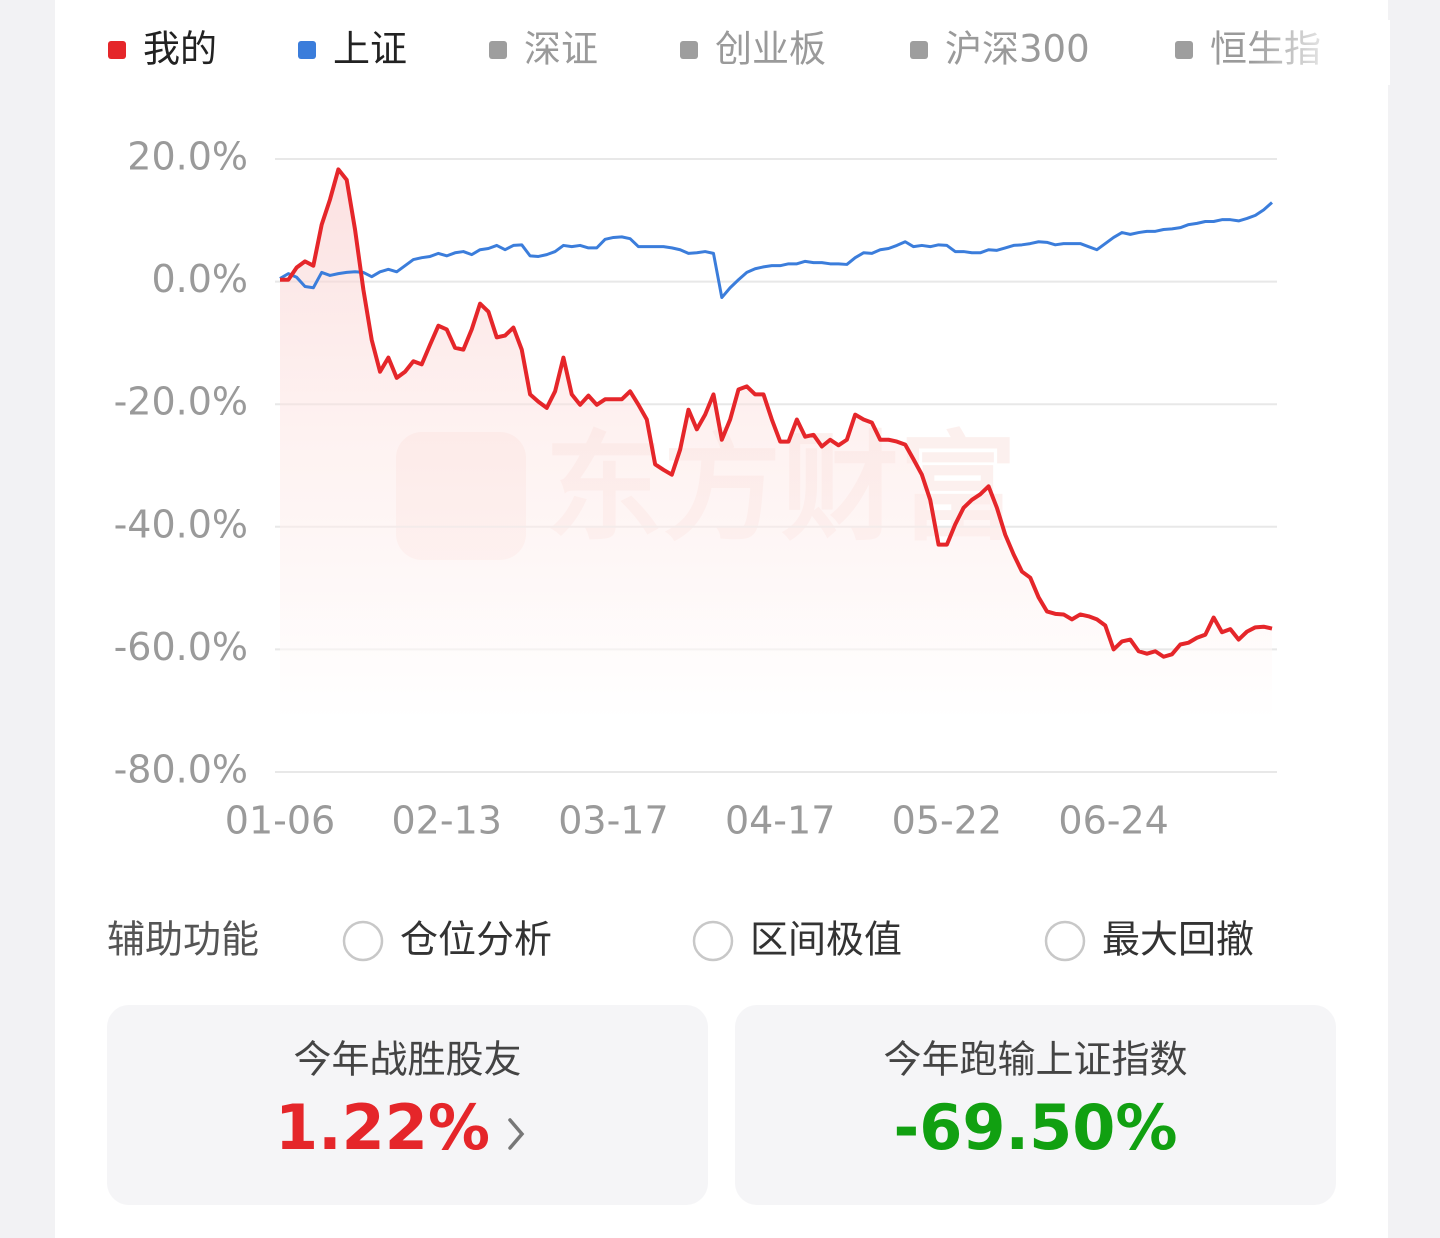  What do you see at coordinates (1178, 940) in the screenshot?
I see `radio-label: 最大回撤` at bounding box center [1178, 940].